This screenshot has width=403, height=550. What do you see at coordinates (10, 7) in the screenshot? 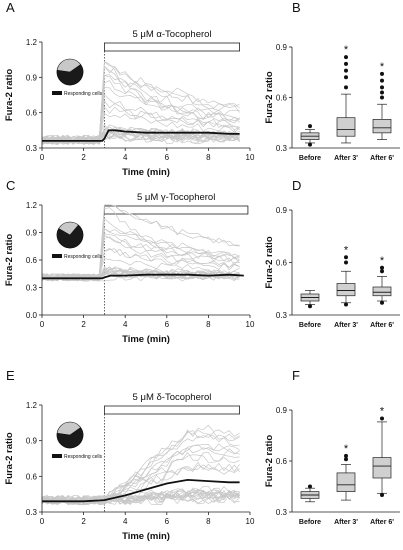
I see `panel-letter: A` at bounding box center [10, 7].